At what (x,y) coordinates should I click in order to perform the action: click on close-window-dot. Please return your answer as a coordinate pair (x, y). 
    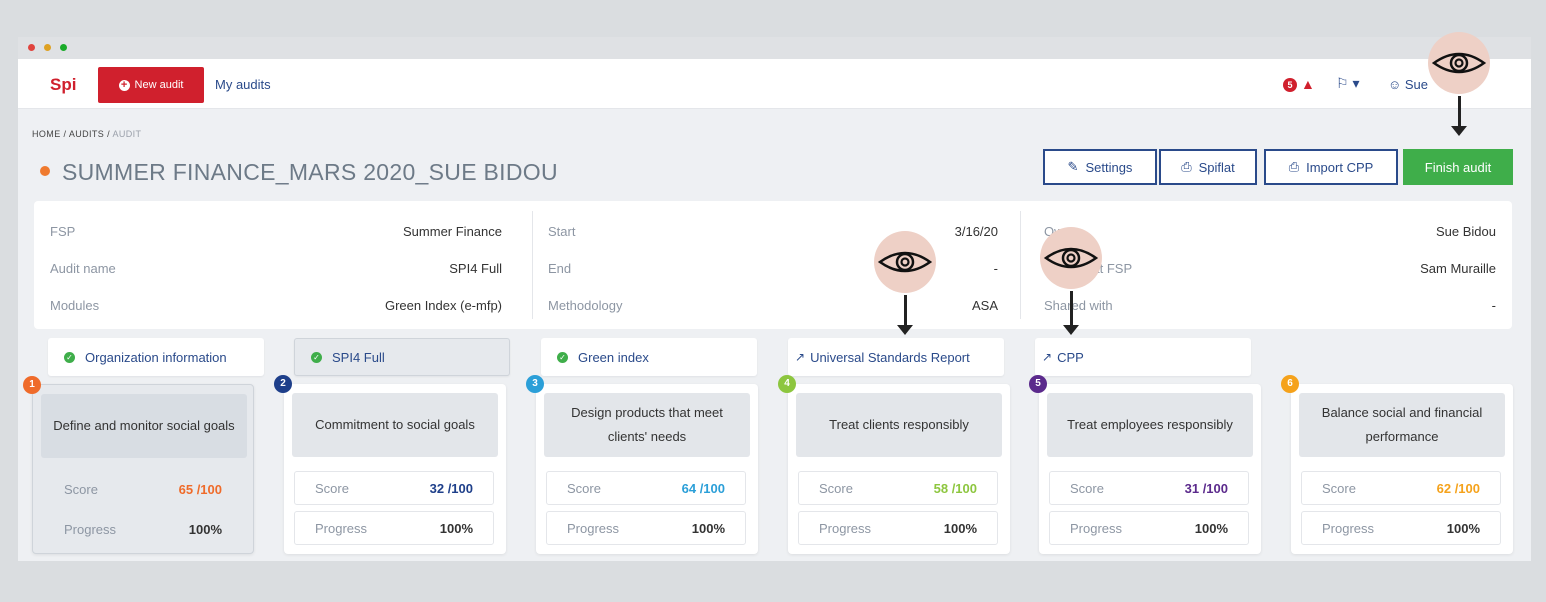
    Looking at the image, I should click on (31, 47).